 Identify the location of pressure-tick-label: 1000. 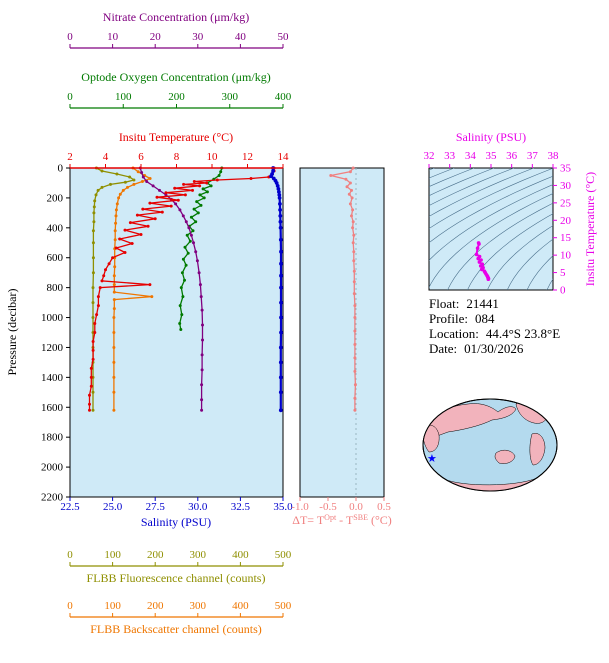
(52, 318).